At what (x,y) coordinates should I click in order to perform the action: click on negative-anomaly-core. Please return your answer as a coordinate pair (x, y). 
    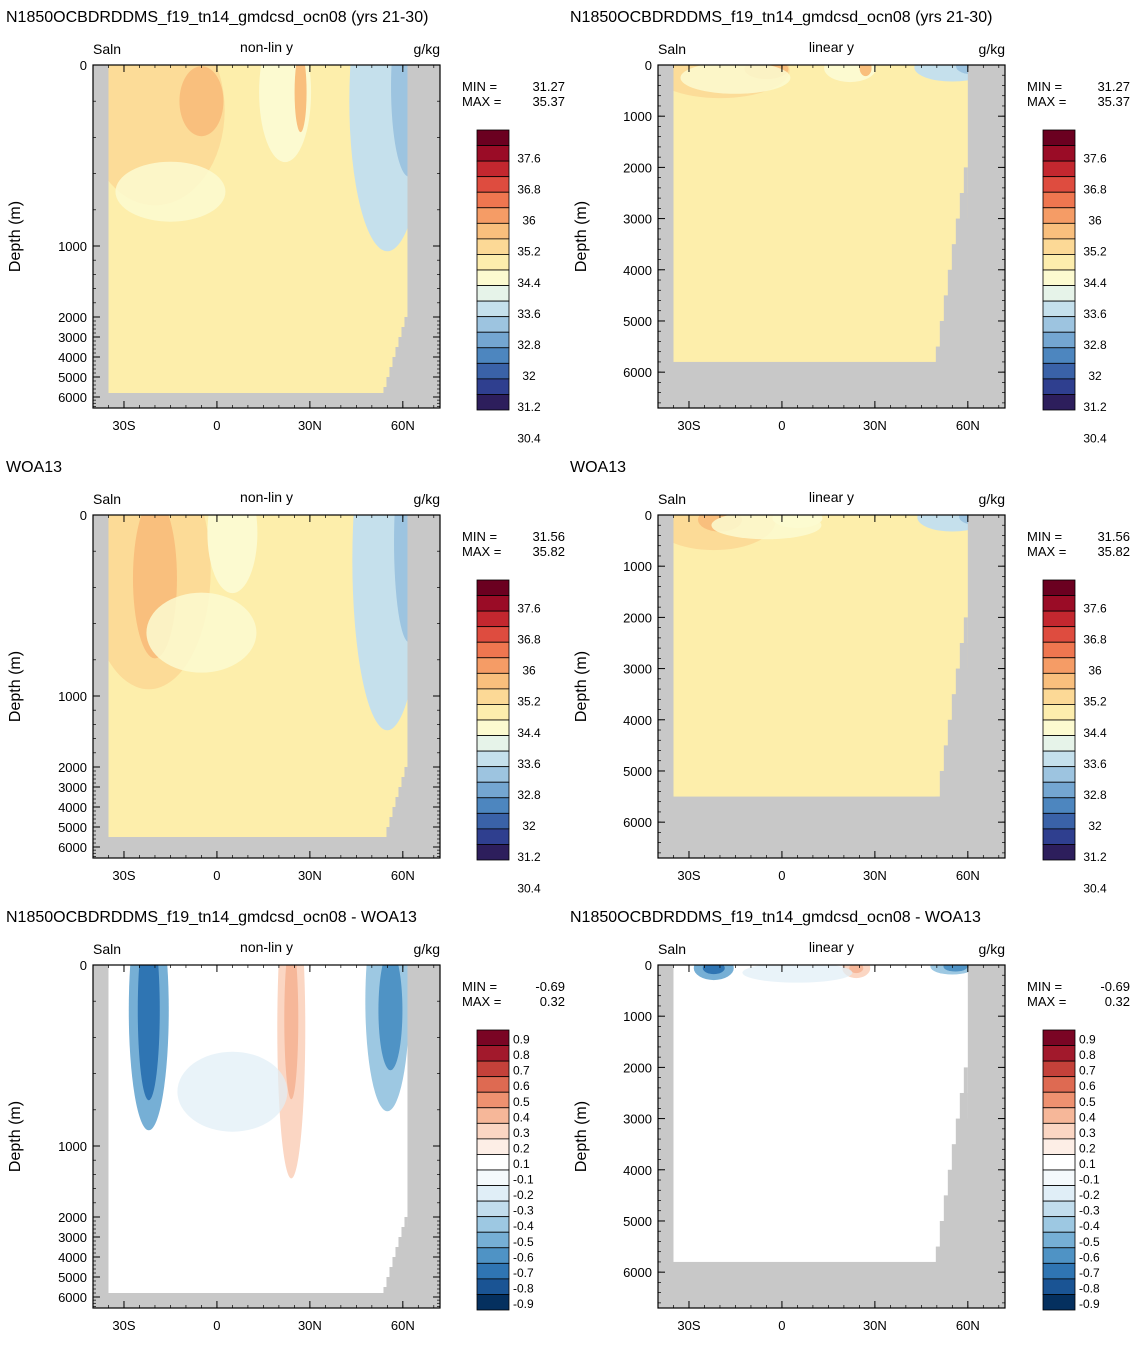
    Looking at the image, I should click on (713, 970).